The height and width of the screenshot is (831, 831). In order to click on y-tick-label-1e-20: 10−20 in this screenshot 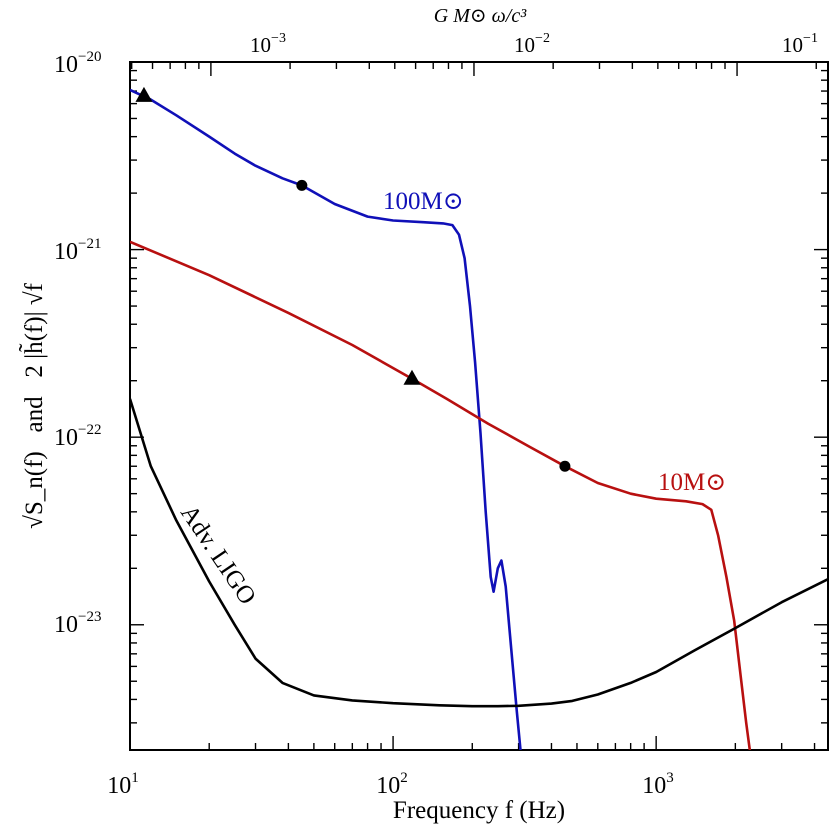, I will do `click(77, 63)`.